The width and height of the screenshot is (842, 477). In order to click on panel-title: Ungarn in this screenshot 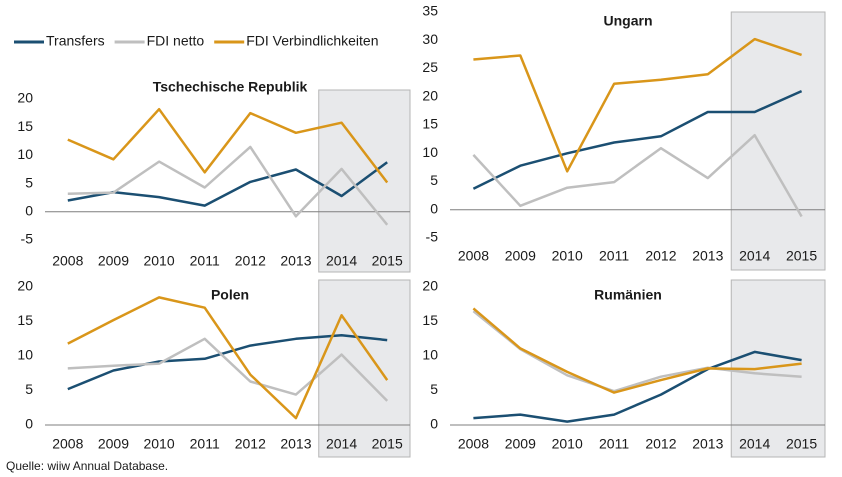, I will do `click(628, 21)`.